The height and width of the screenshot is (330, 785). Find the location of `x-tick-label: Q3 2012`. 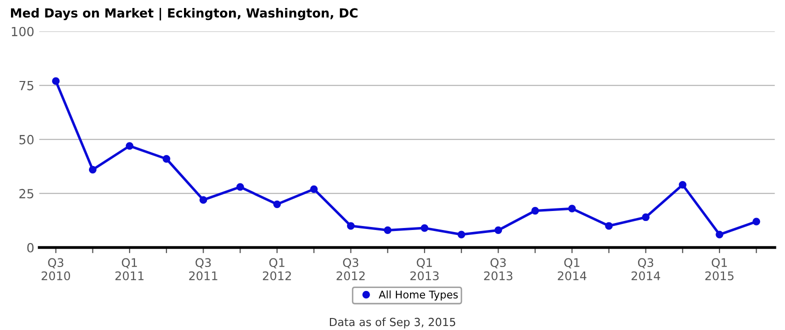

x-tick-label: Q3 2012 is located at coordinates (350, 269).